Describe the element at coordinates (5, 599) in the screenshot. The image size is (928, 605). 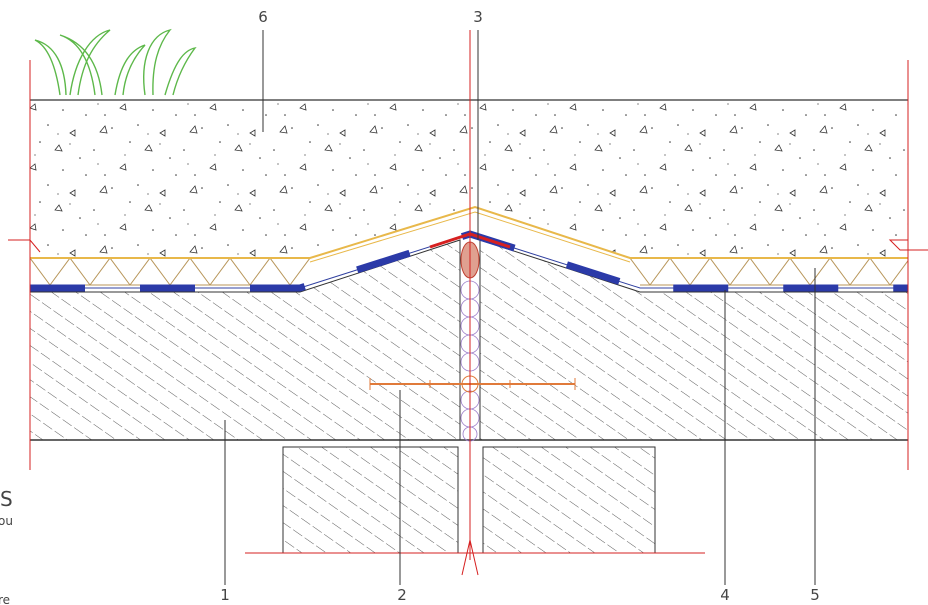
I see `cropped-text: re` at that location.